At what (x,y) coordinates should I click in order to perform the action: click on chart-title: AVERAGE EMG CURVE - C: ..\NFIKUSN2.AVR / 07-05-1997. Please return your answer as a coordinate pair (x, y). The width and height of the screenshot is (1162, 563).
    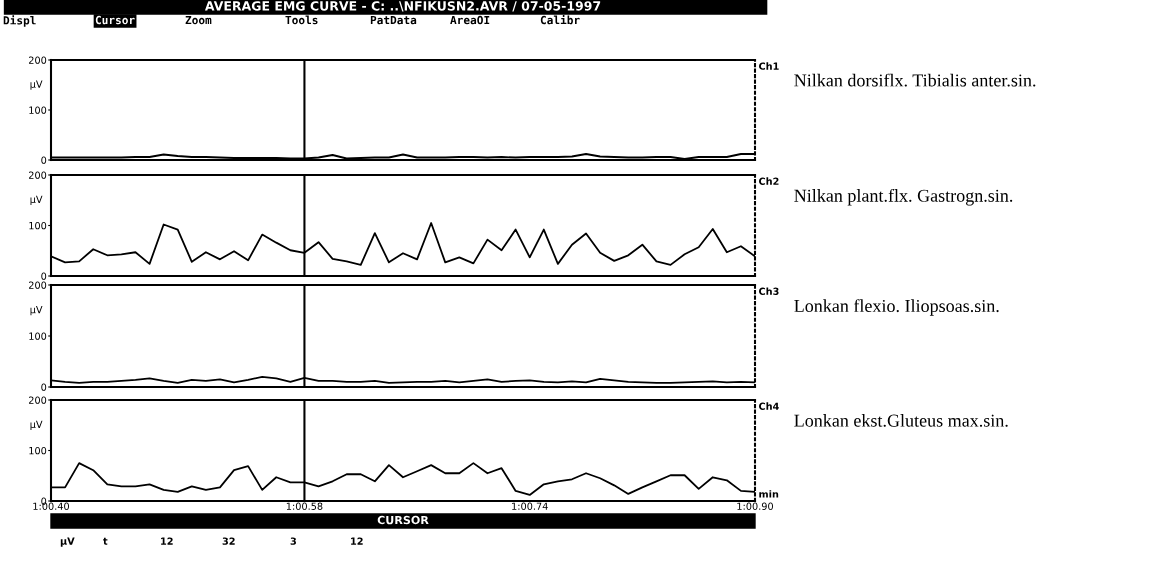
    Looking at the image, I should click on (402, 6).